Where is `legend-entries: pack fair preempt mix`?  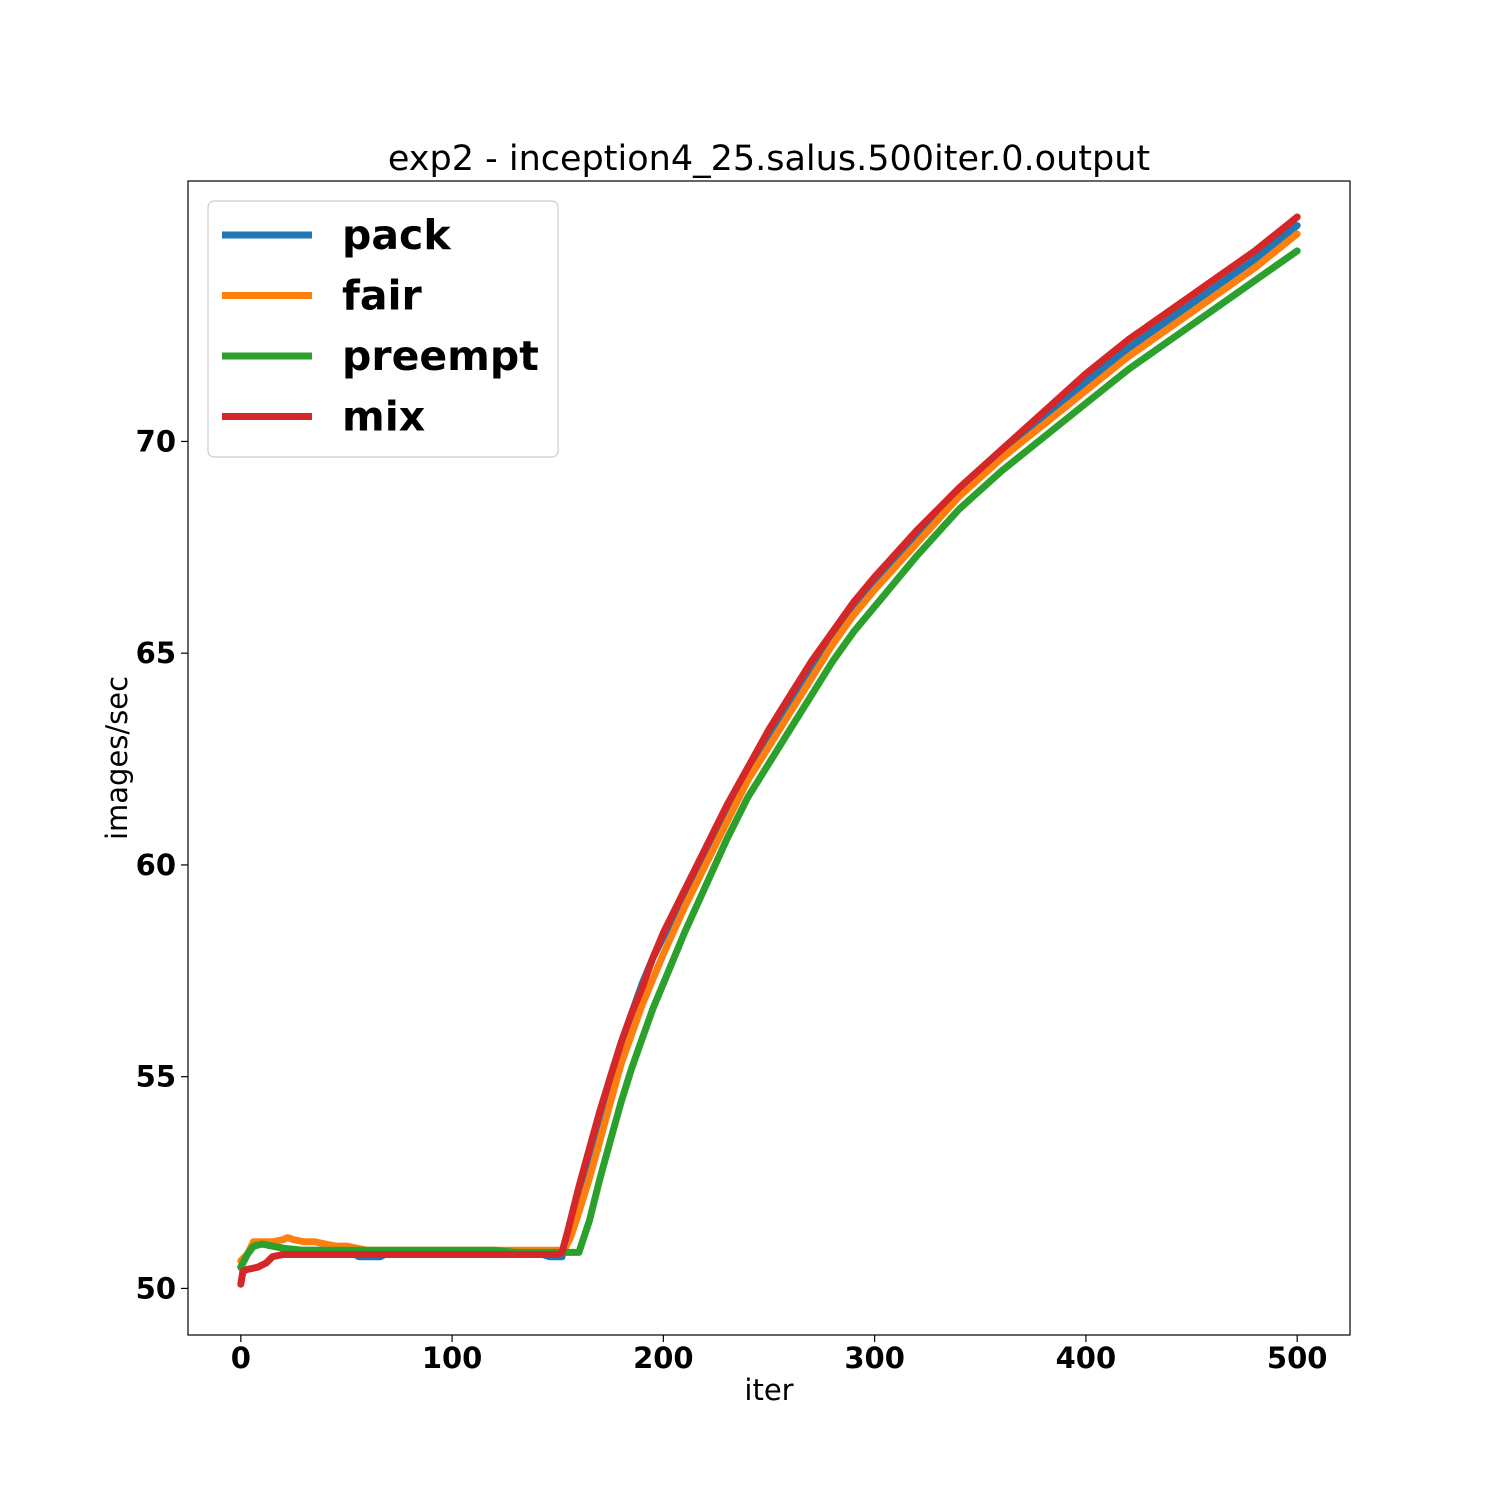
legend-entries: pack fair preempt mix is located at coordinates (380, 326).